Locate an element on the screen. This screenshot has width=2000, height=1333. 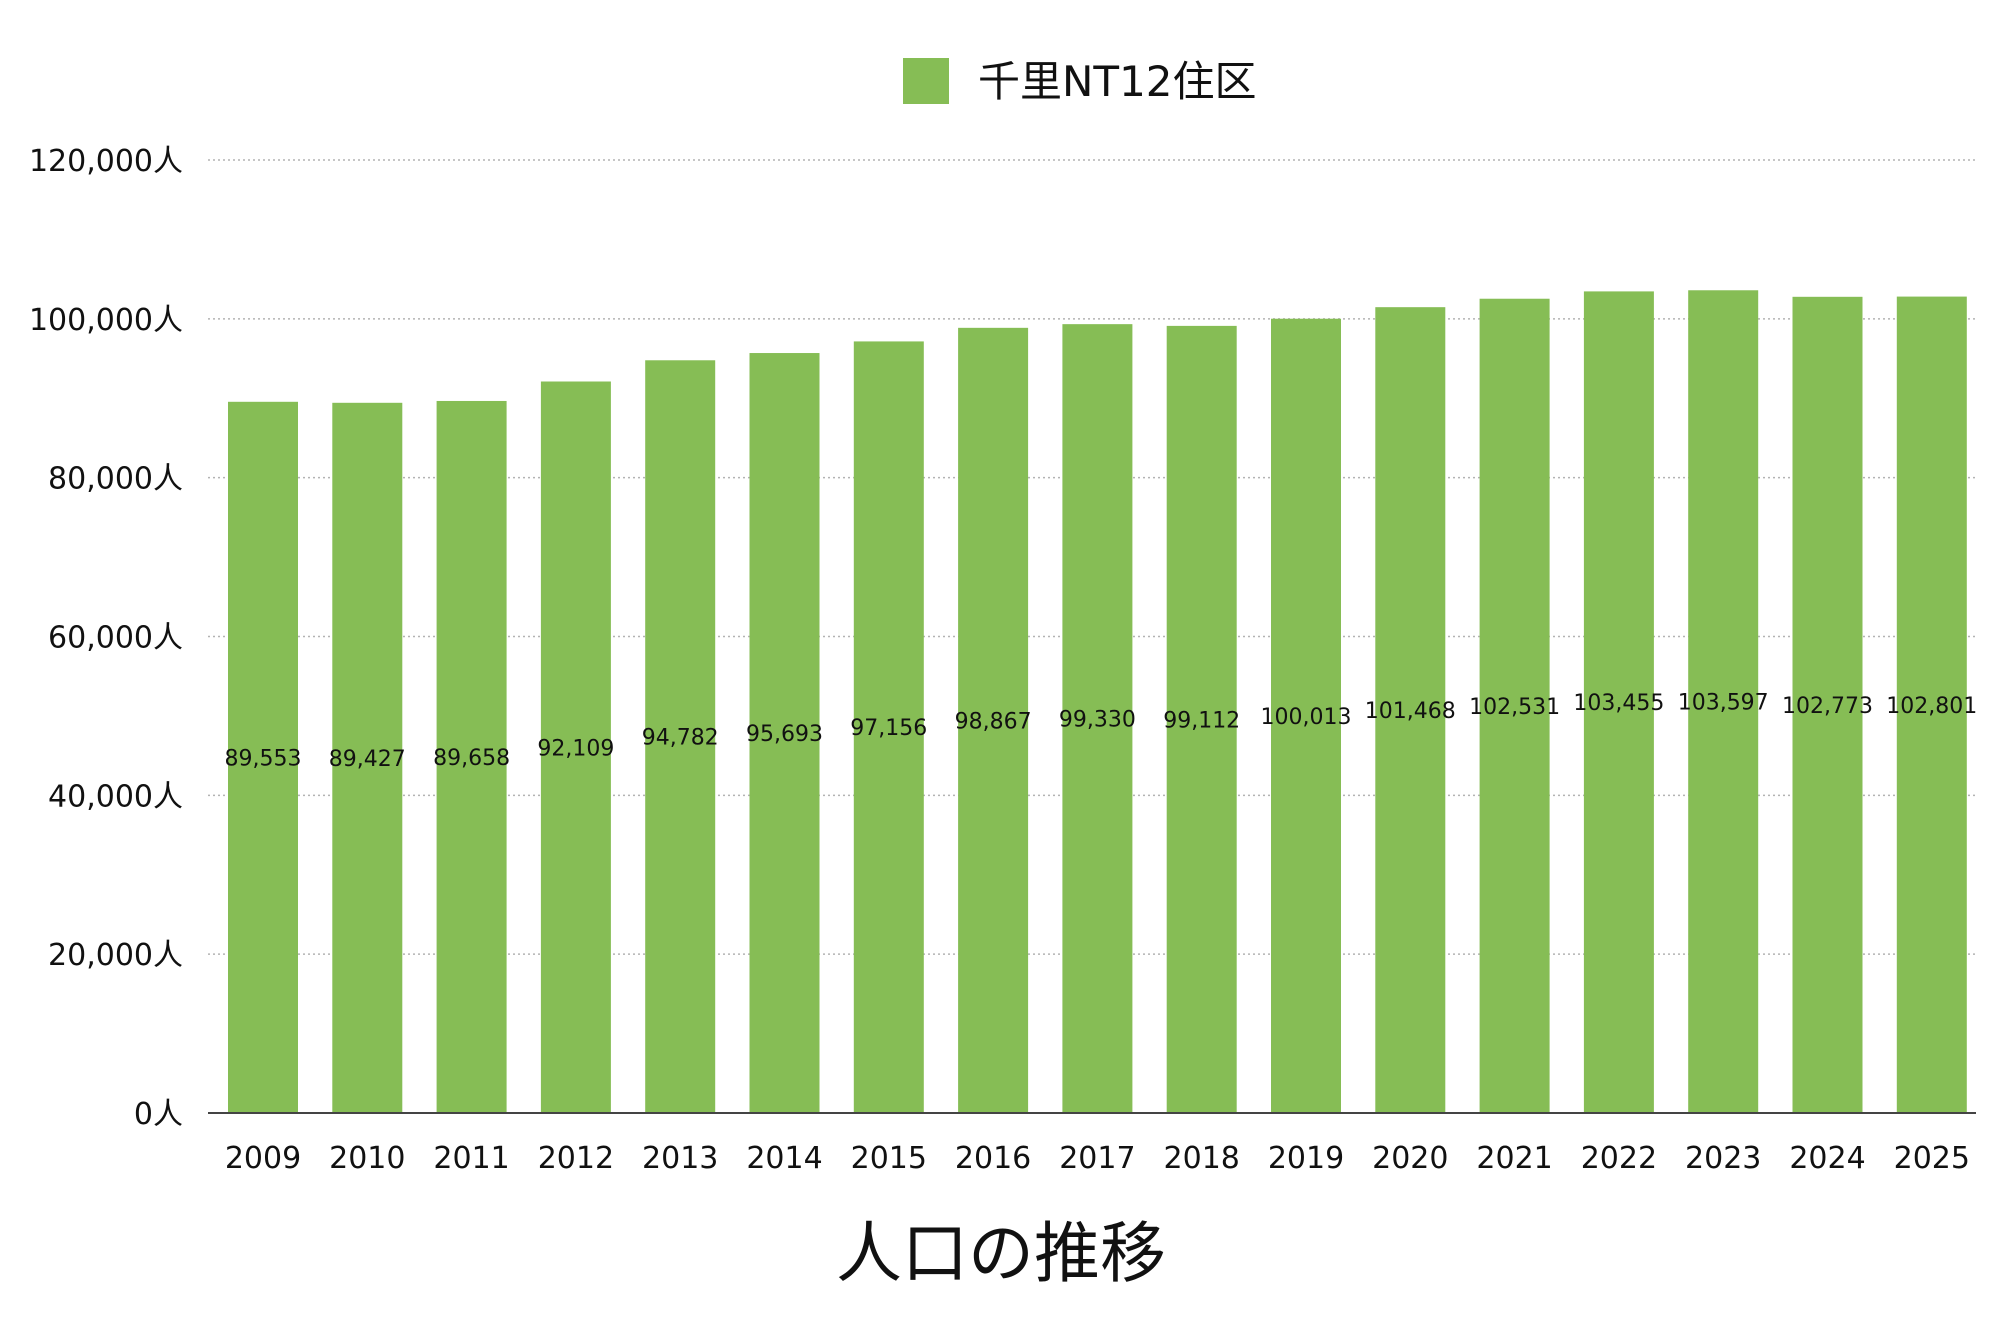
data-label: 103,597 is located at coordinates (1723, 703).